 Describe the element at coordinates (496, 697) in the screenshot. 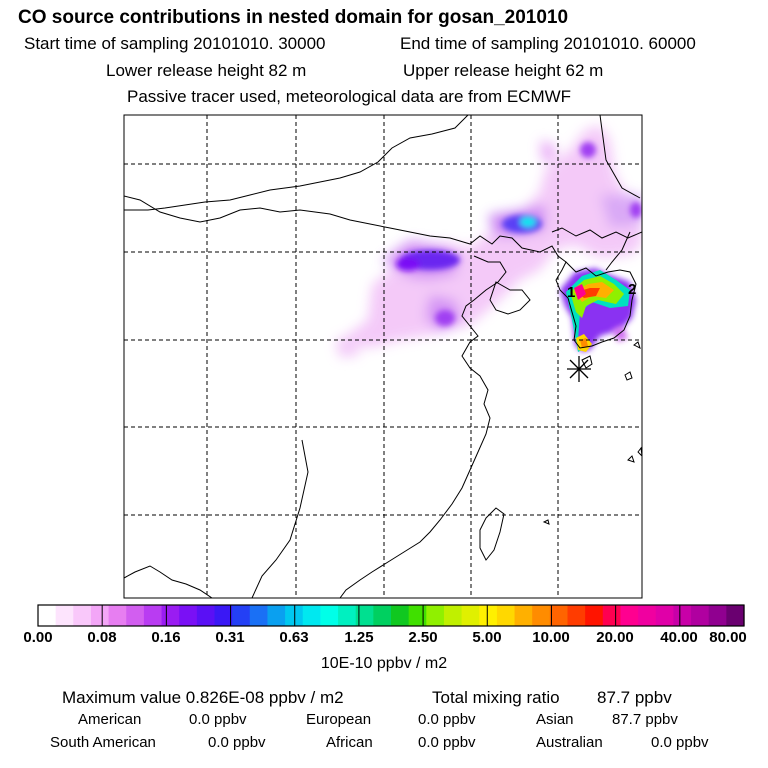

I see `total-mixing-ratio-label: Total mixing ratio` at that location.